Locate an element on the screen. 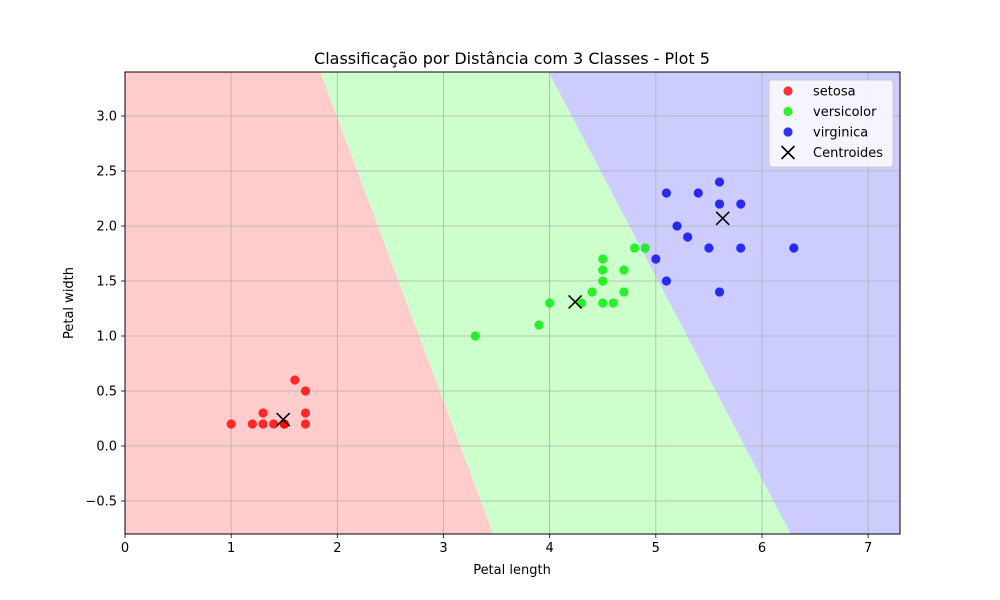 The width and height of the screenshot is (1000, 600). y-tick-label: 0.5 is located at coordinates (106, 392).